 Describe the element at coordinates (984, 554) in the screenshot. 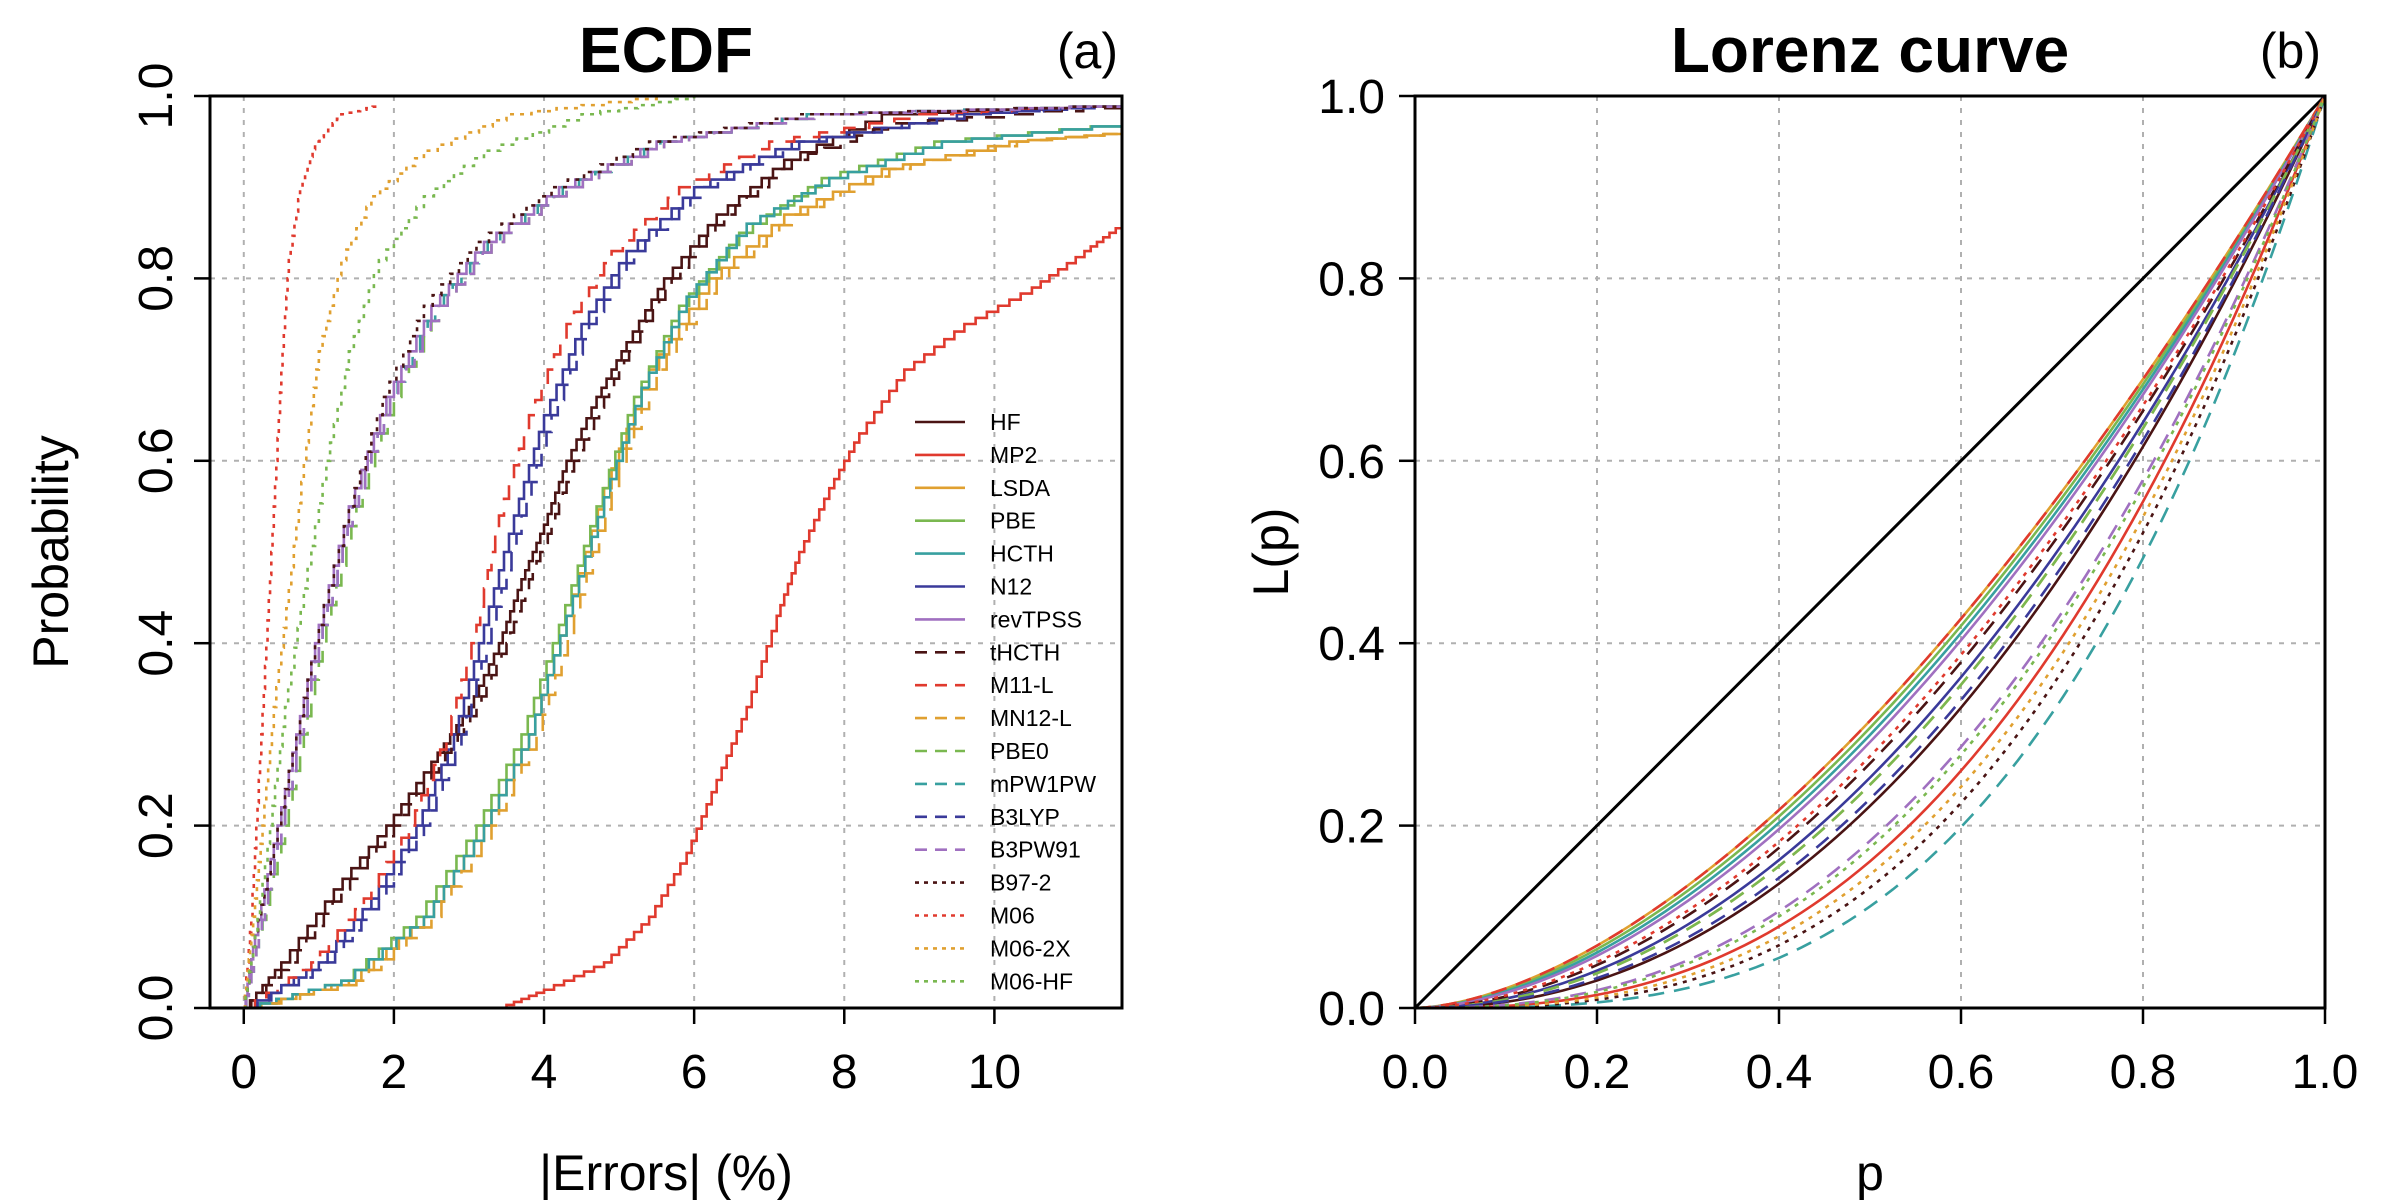

I see `legend-item-hcth: HCTH` at that location.